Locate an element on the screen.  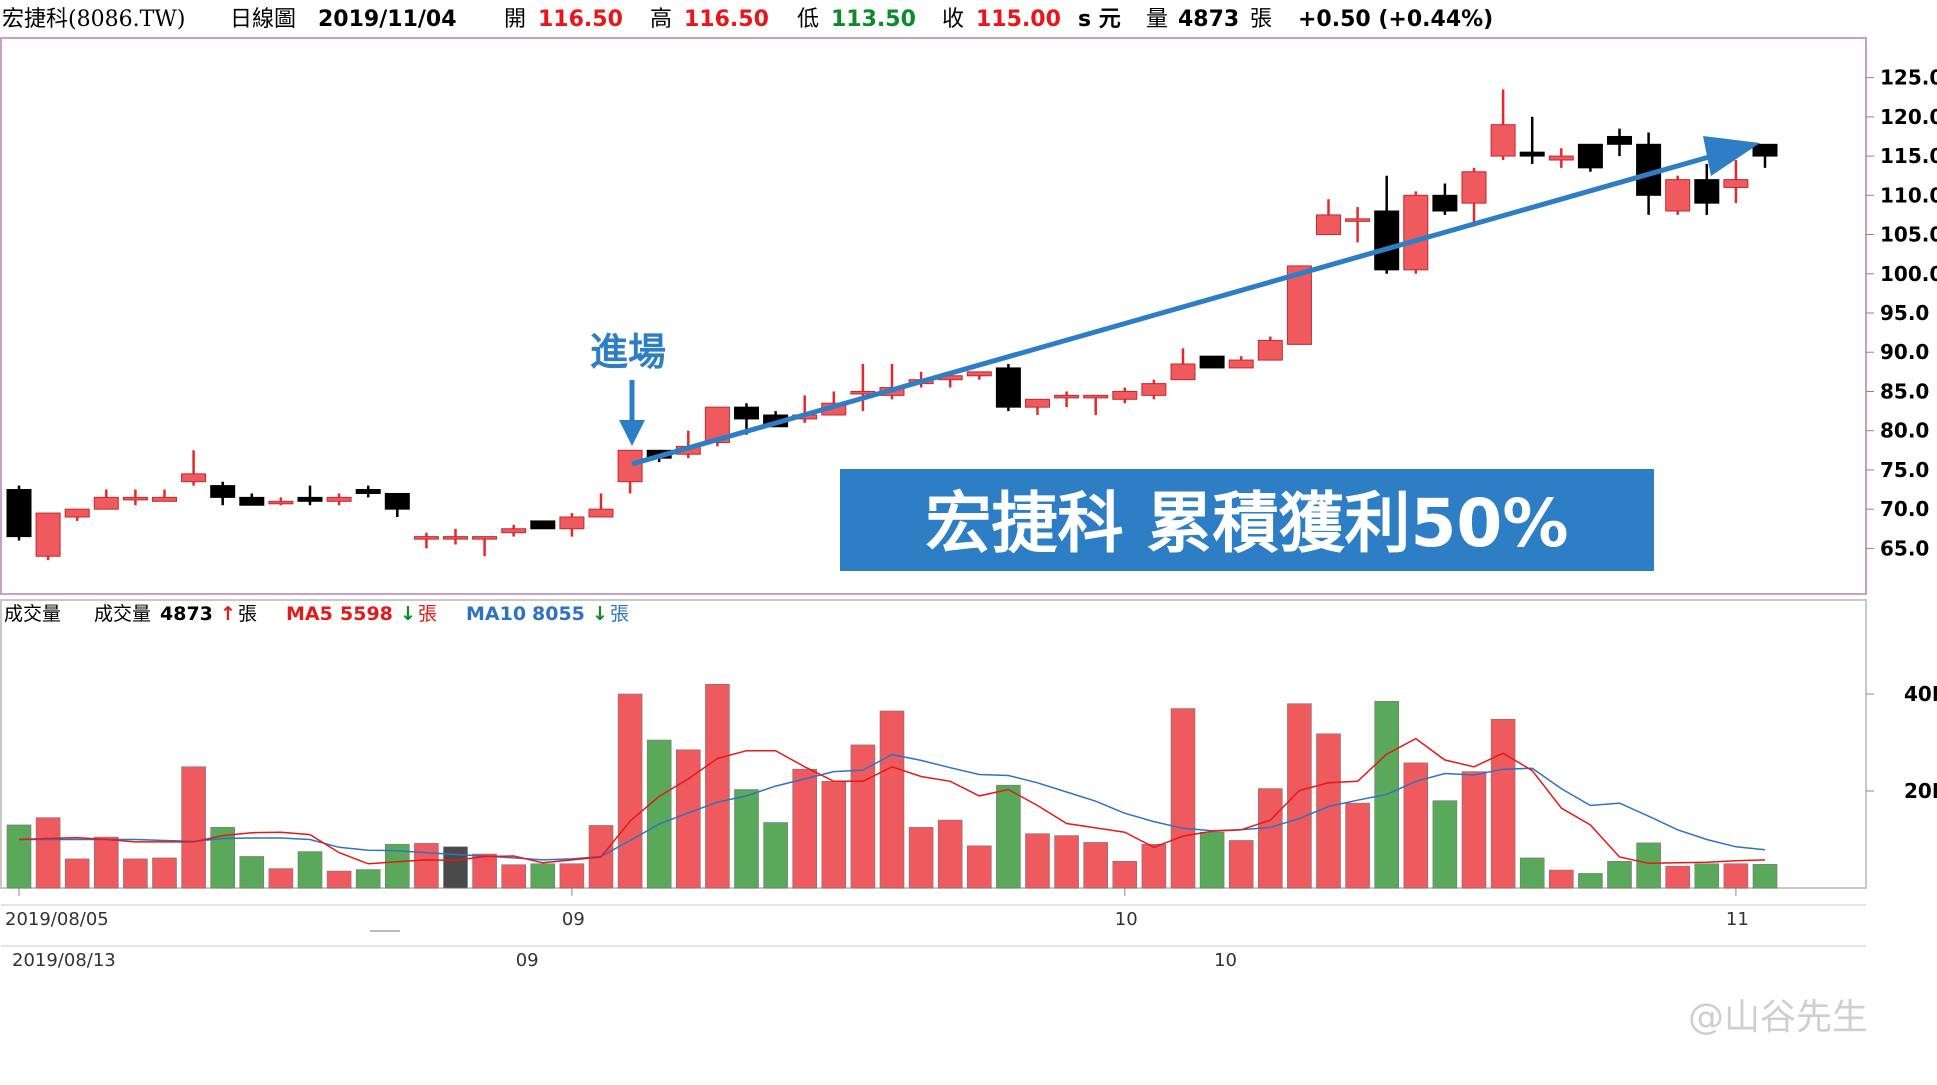
ma10-legend-arrow: ↓ is located at coordinates (600, 614).